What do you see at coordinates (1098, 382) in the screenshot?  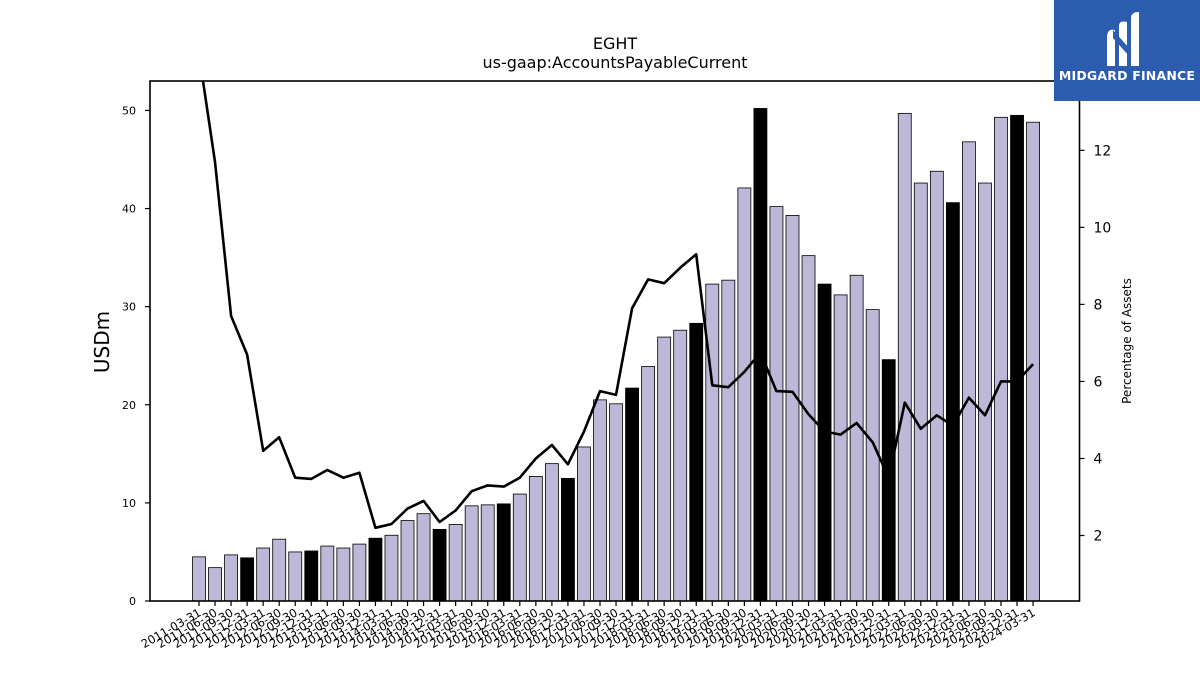 I see `y2-tick-label: 6` at bounding box center [1098, 382].